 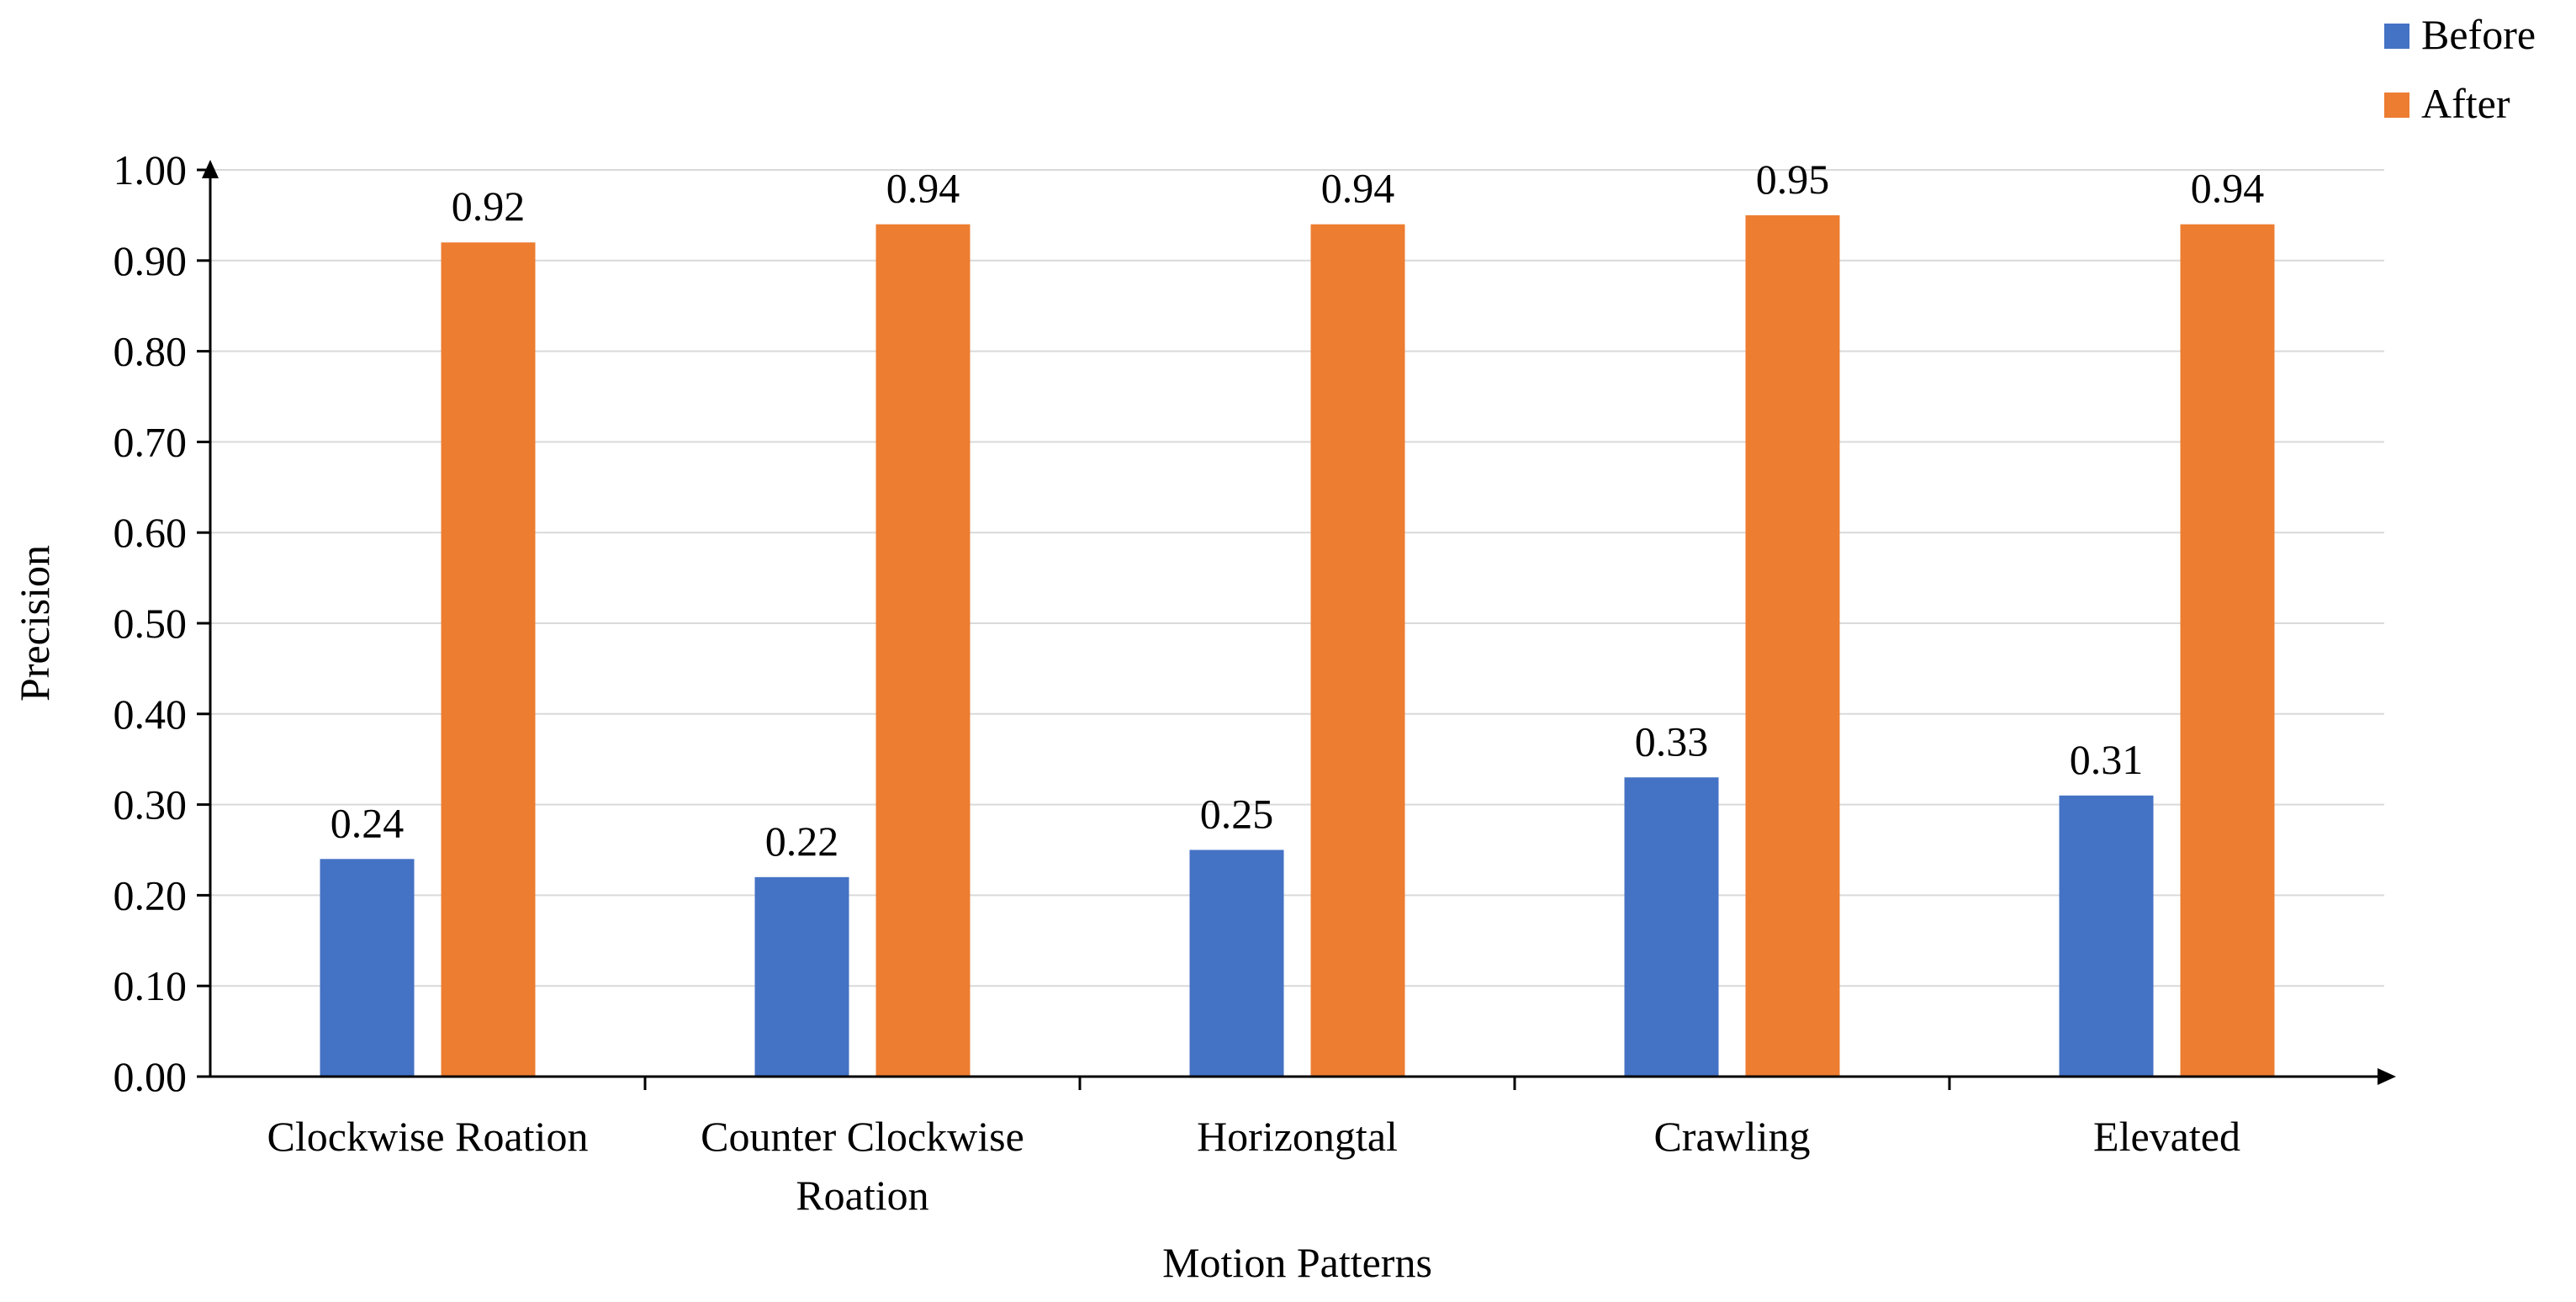 I want to click on x-category-label-line: Crawling, so click(x=1731, y=1136).